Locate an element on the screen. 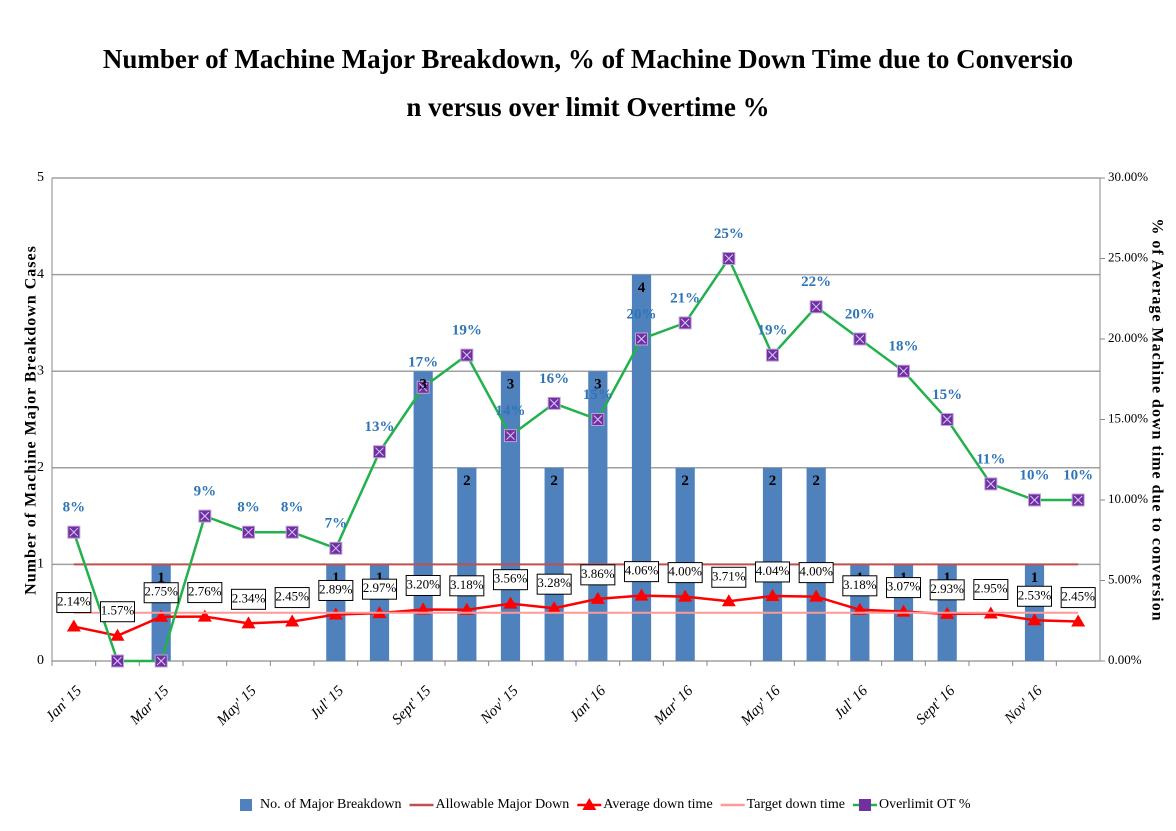 The width and height of the screenshot is (1176, 831). y2-tick-label: 30.00% is located at coordinates (1128, 176).